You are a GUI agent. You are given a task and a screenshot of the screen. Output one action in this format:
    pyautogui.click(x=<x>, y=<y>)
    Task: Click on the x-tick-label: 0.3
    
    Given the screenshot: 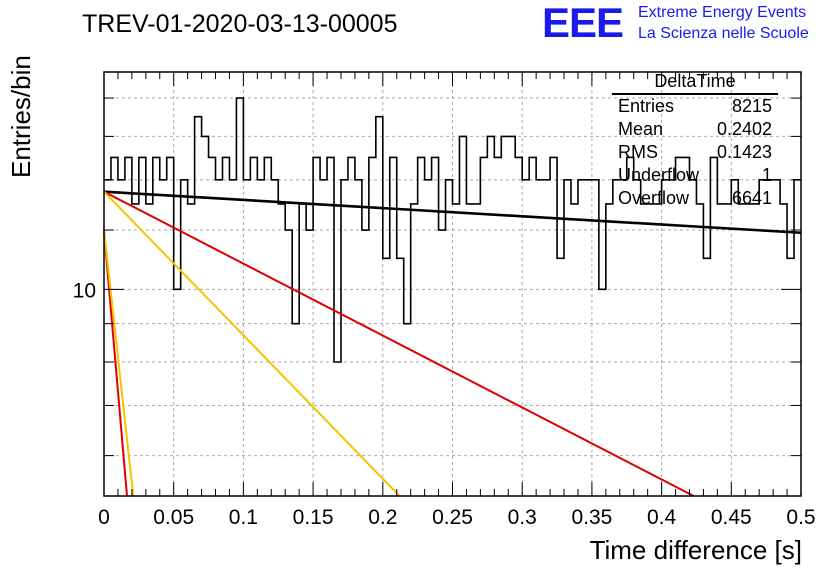 What is the action you would take?
    pyautogui.click(x=522, y=517)
    